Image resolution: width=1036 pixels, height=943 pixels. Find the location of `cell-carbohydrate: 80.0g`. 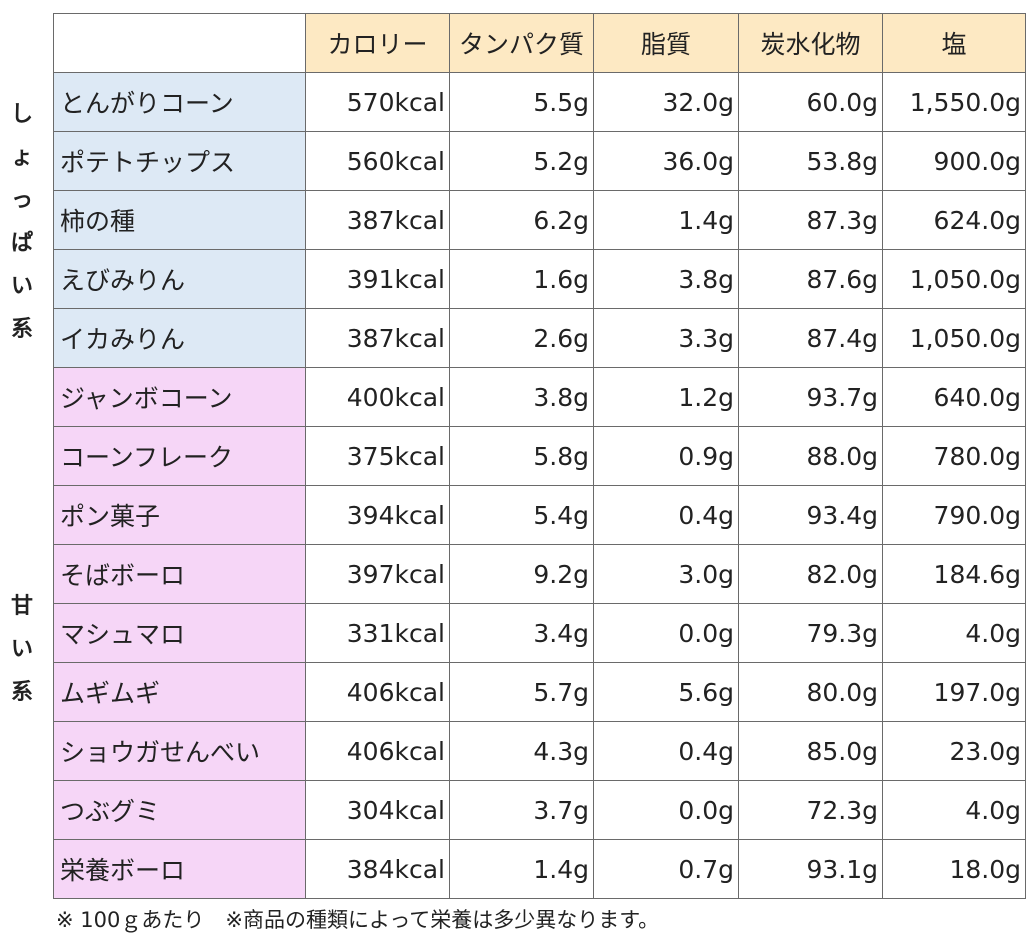

cell-carbohydrate: 80.0g is located at coordinates (810, 692).